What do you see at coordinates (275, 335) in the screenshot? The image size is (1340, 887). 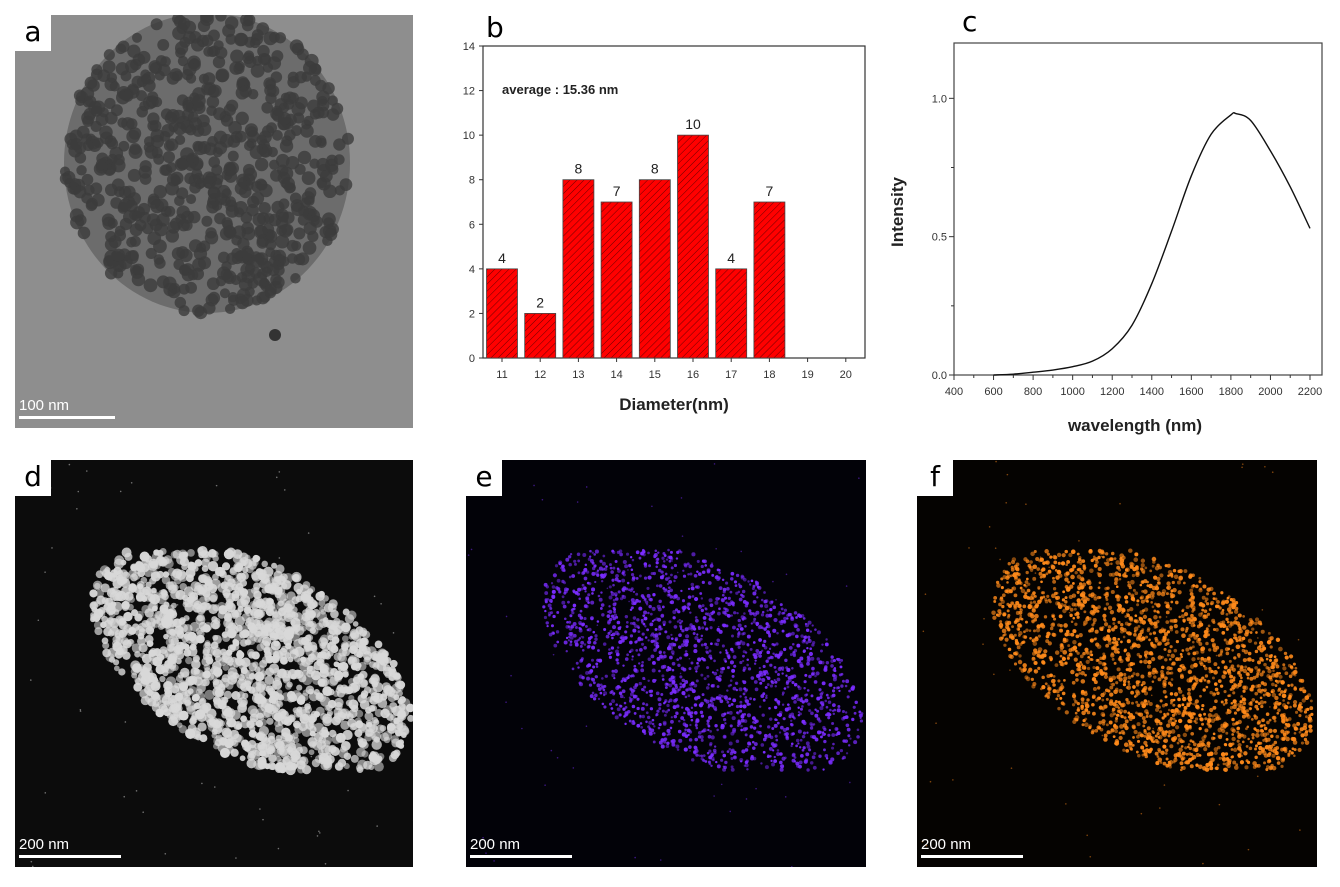 I see `particle` at bounding box center [275, 335].